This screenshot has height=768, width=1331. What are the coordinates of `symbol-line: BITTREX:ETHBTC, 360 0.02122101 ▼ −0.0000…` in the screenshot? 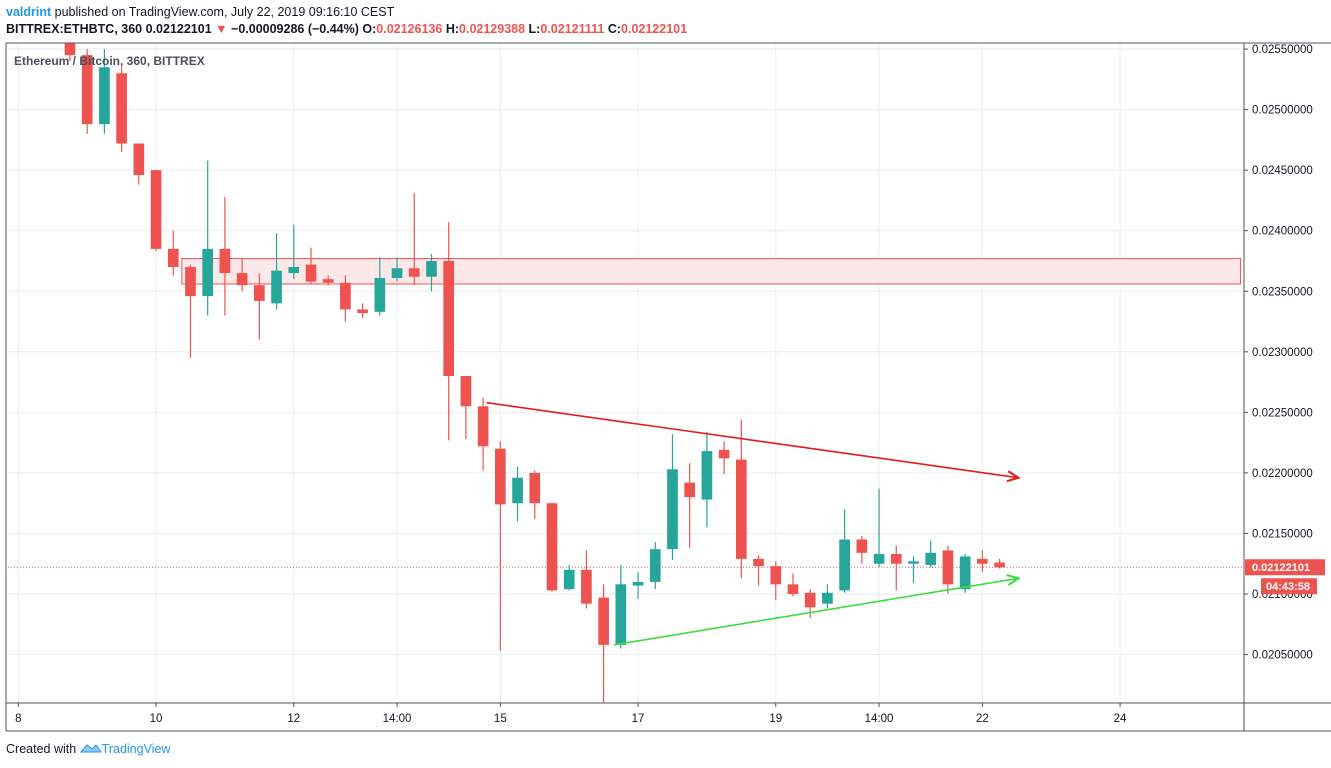 It's located at (346, 29).